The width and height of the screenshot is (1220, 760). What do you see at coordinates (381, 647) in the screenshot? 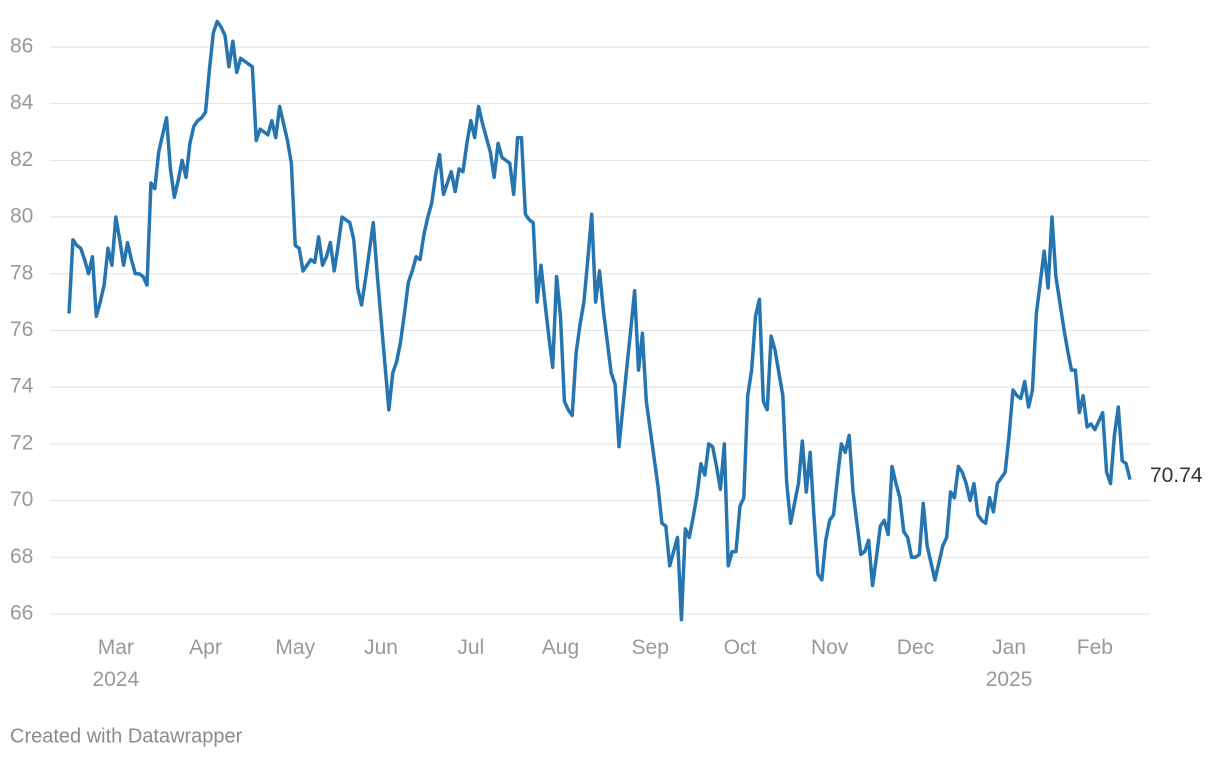
I see `x-tick-label: Jun` at bounding box center [381, 647].